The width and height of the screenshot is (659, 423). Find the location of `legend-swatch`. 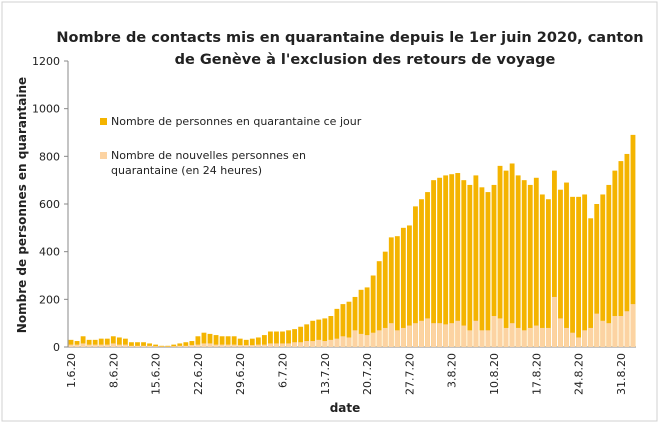

legend-swatch is located at coordinates (103, 155).